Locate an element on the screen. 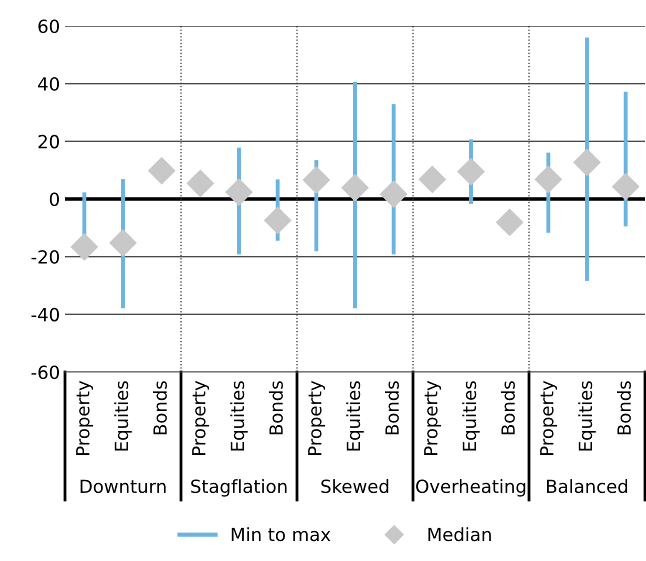  y-tick-label: 20 is located at coordinates (48, 141).